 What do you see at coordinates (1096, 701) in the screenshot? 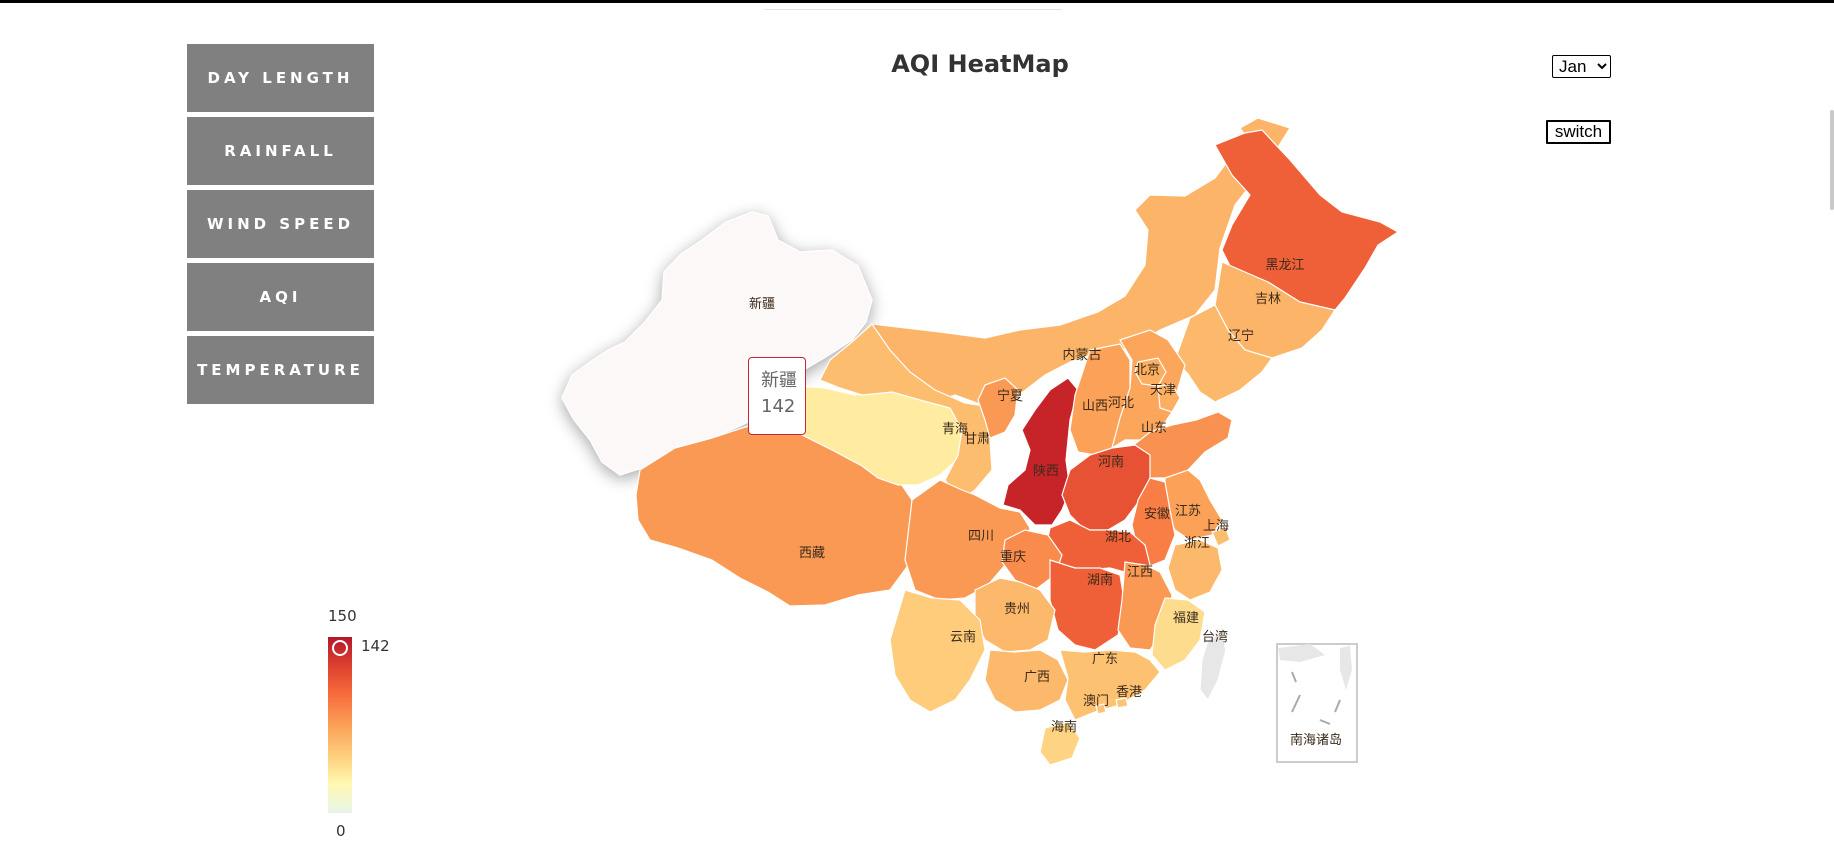
I see `region-label: 澳门` at bounding box center [1096, 701].